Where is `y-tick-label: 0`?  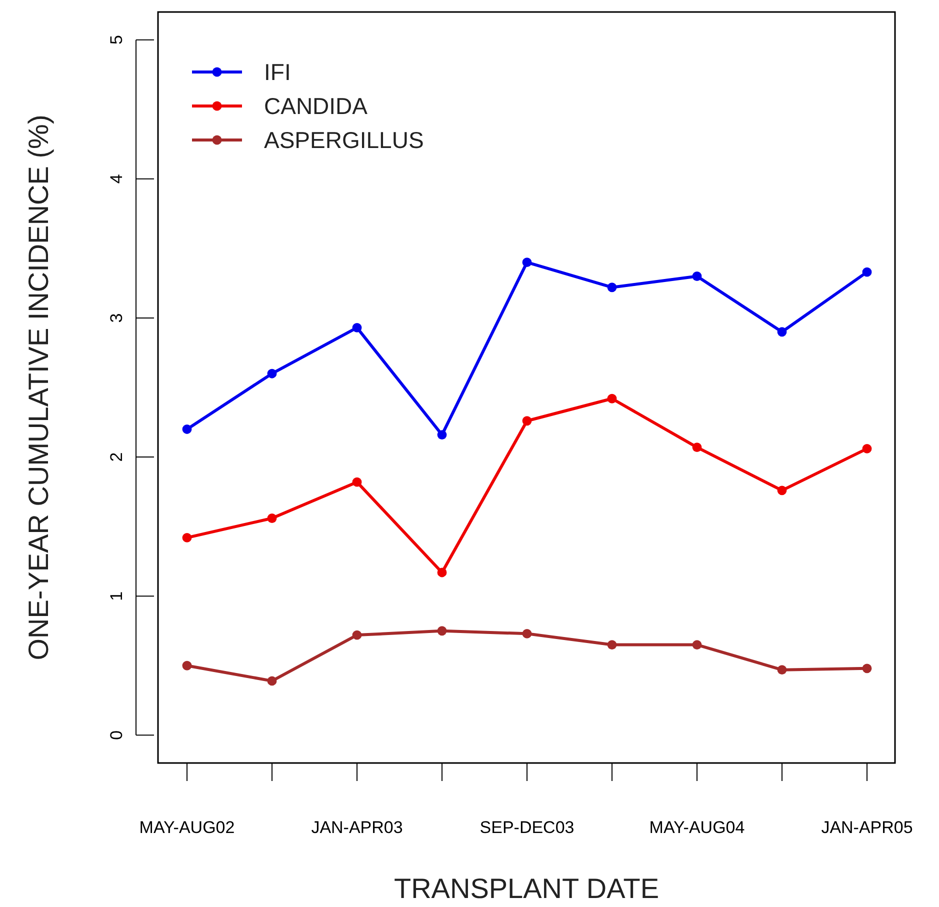 y-tick-label: 0 is located at coordinates (116, 735).